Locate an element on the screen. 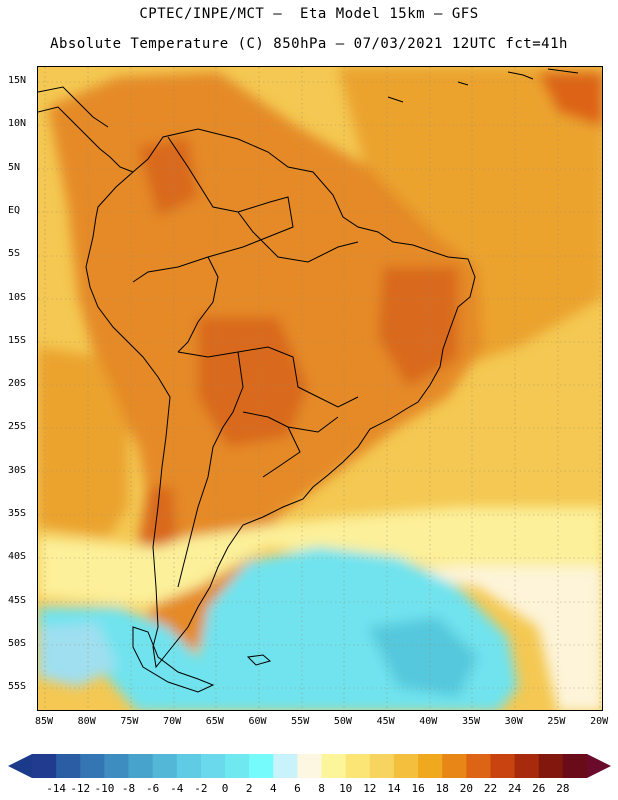  colorbar-label: 18 is located at coordinates (442, 788).